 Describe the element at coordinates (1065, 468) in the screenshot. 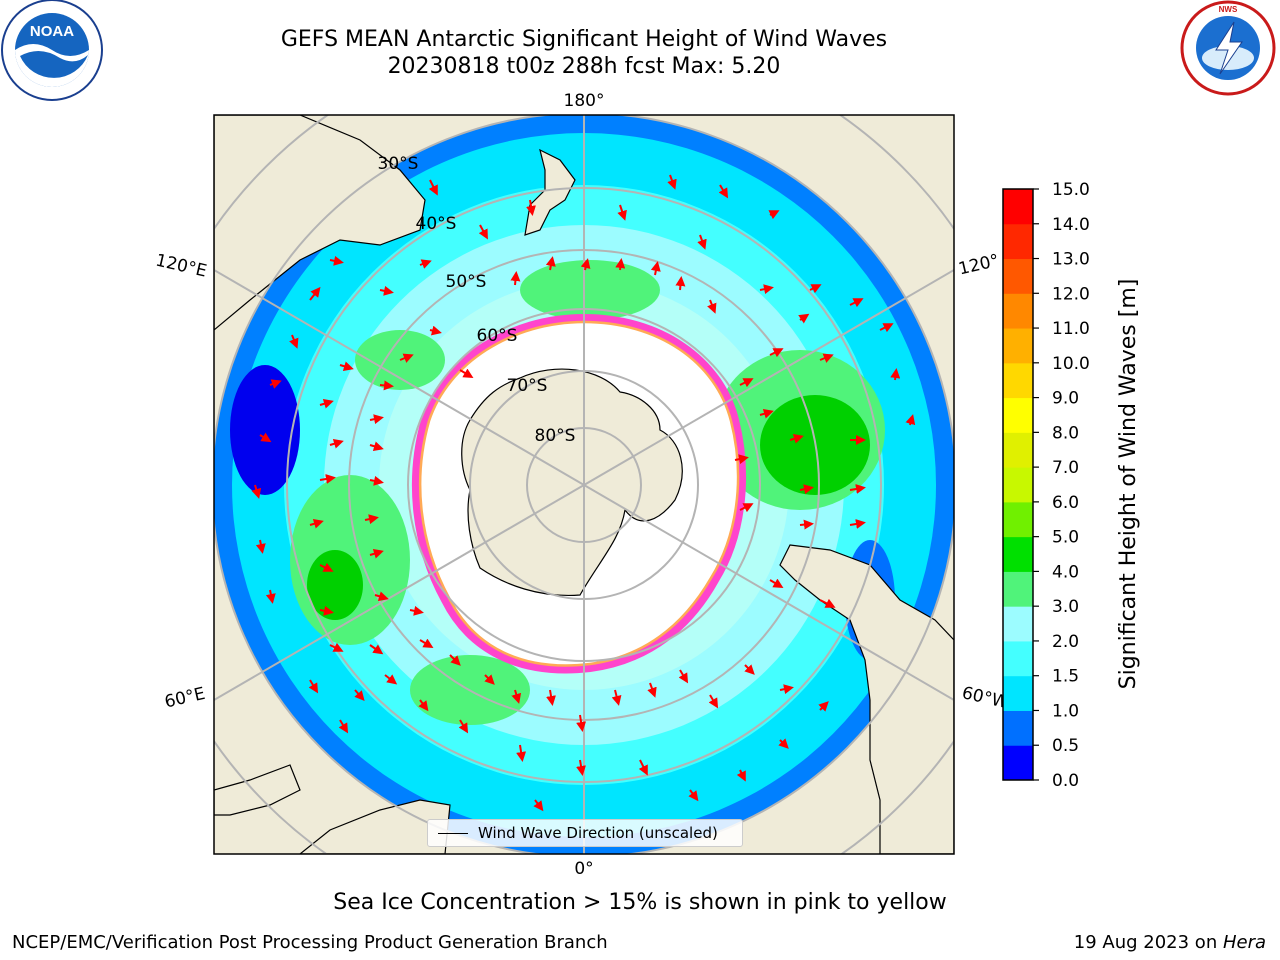

I see `colorbar-tick-label: 7.0` at that location.